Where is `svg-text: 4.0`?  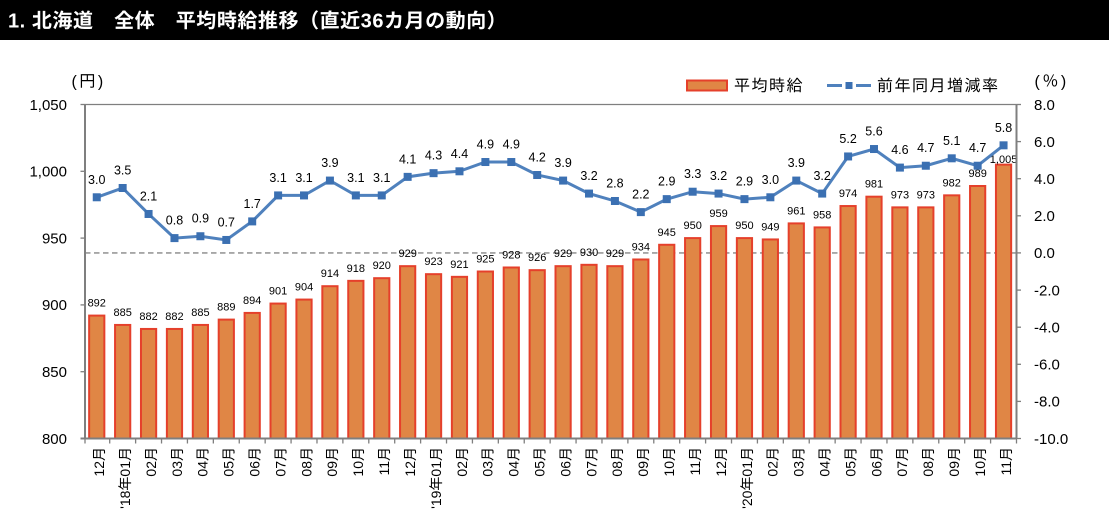
svg-text: 4.0 is located at coordinates (1044, 179).